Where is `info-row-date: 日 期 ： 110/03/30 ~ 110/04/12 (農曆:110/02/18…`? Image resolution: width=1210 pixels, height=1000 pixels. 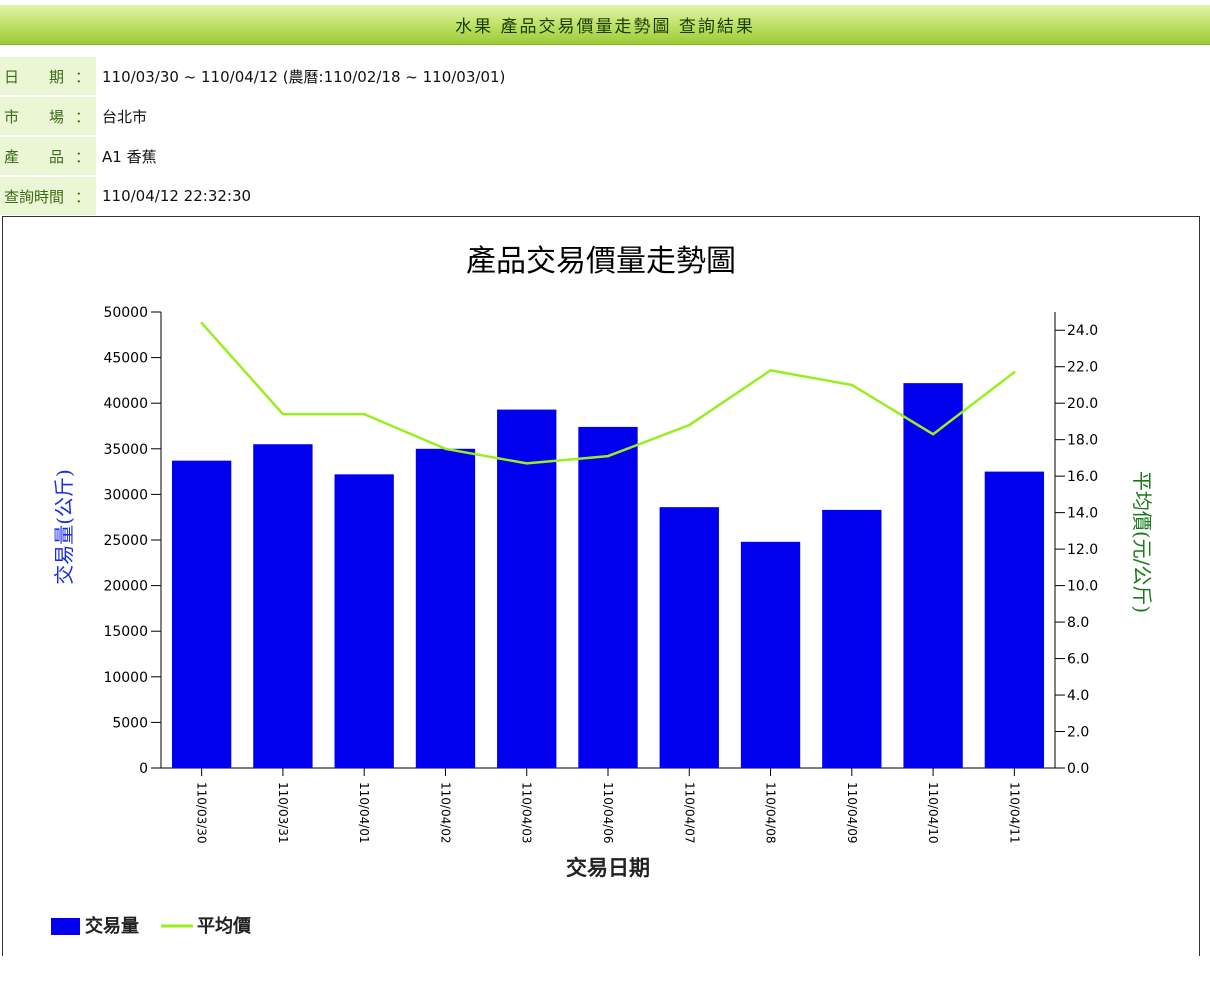 info-row-date: 日 期 ： 110/03/30 ~ 110/04/12 (農曆:110/02/18… is located at coordinates (350, 76).